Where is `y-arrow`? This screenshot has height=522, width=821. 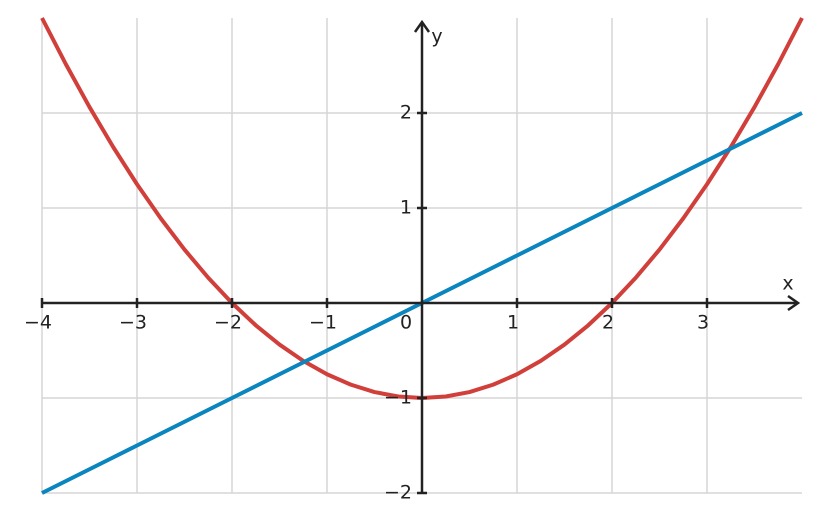
y-arrow is located at coordinates (422, 26).